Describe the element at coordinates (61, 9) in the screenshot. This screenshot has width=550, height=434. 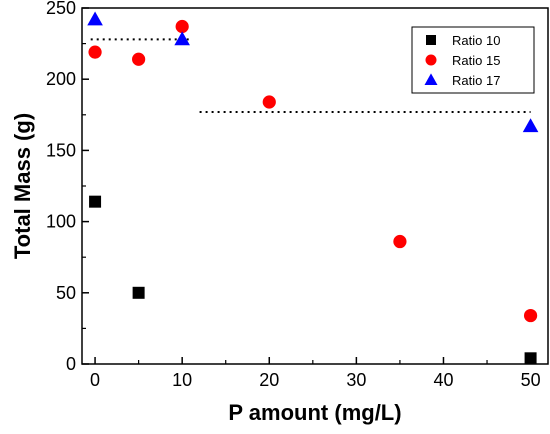
I see `y-tick-label: 250` at that location.